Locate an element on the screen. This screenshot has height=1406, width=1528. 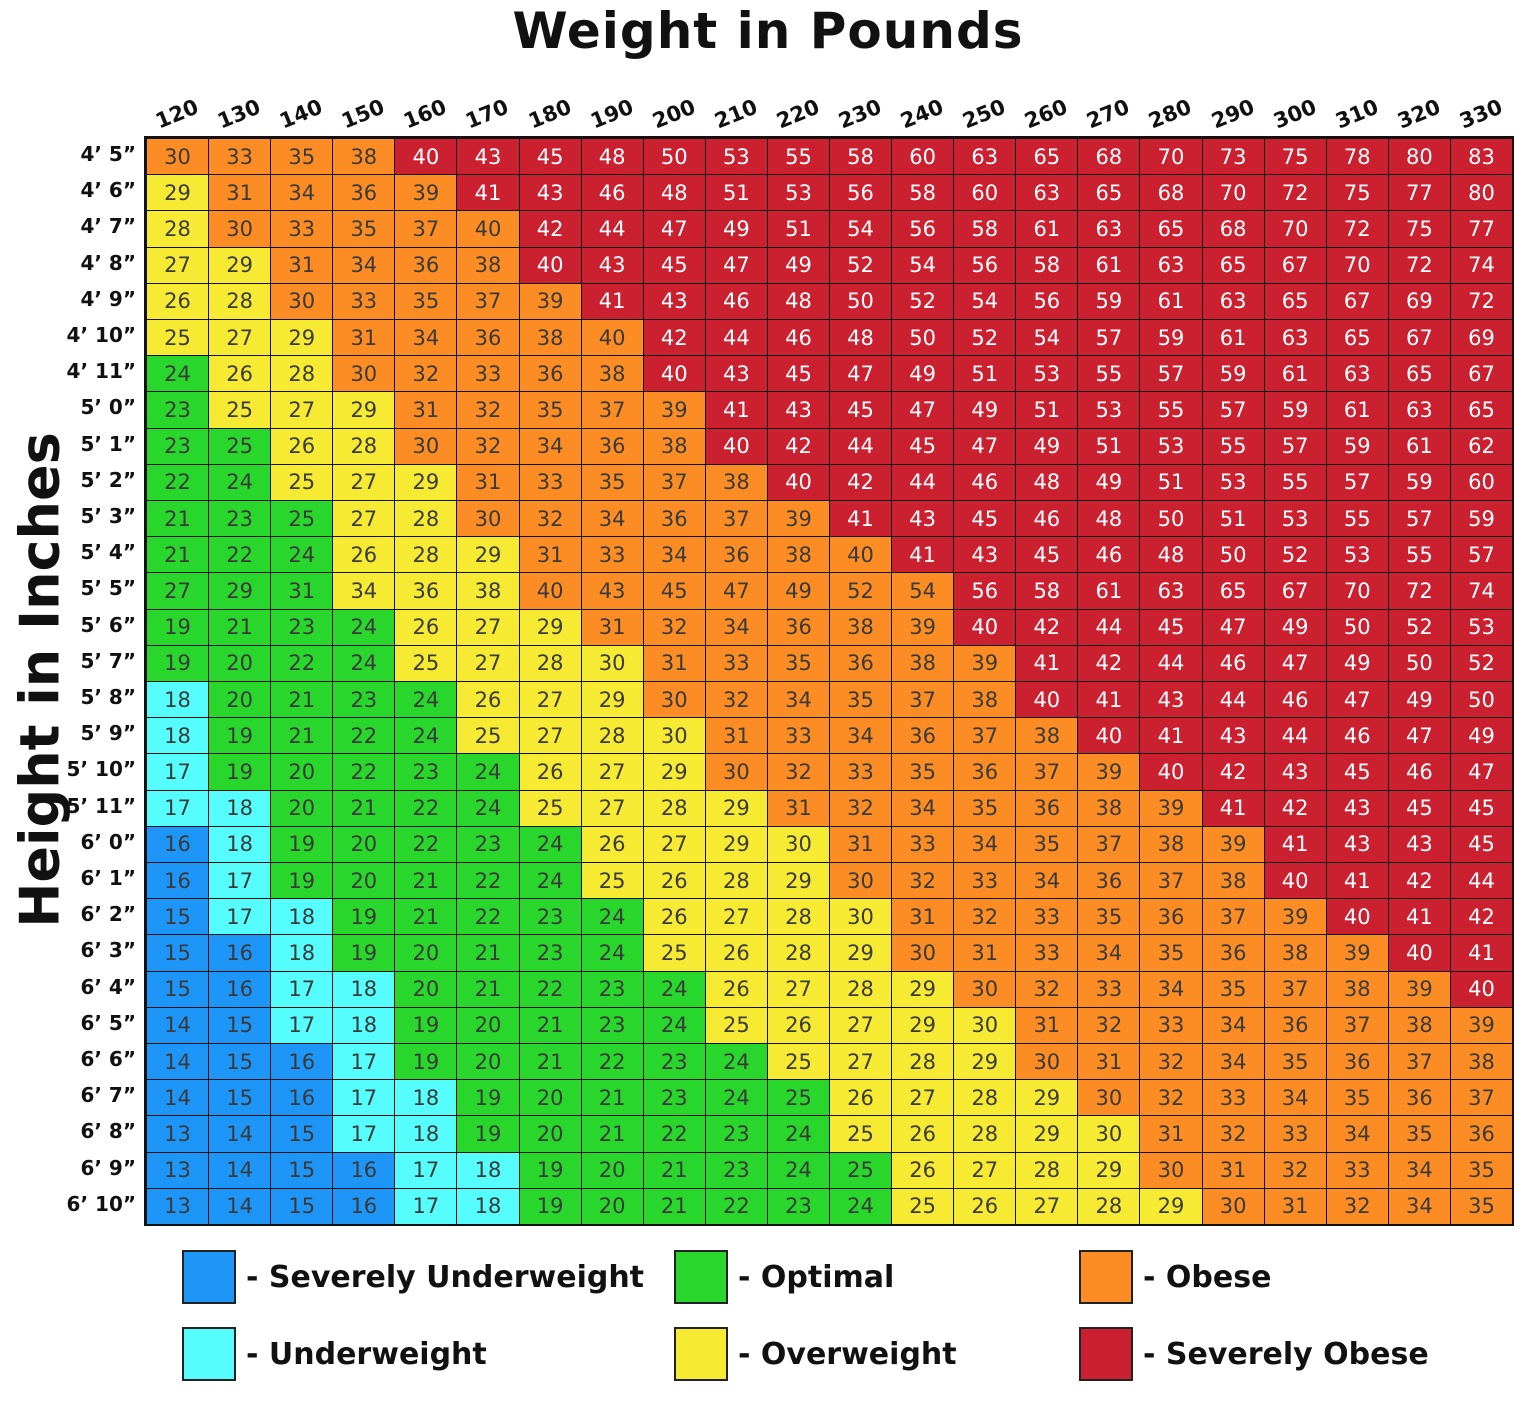
bmi-cell: 53 is located at coordinates (1357, 555).